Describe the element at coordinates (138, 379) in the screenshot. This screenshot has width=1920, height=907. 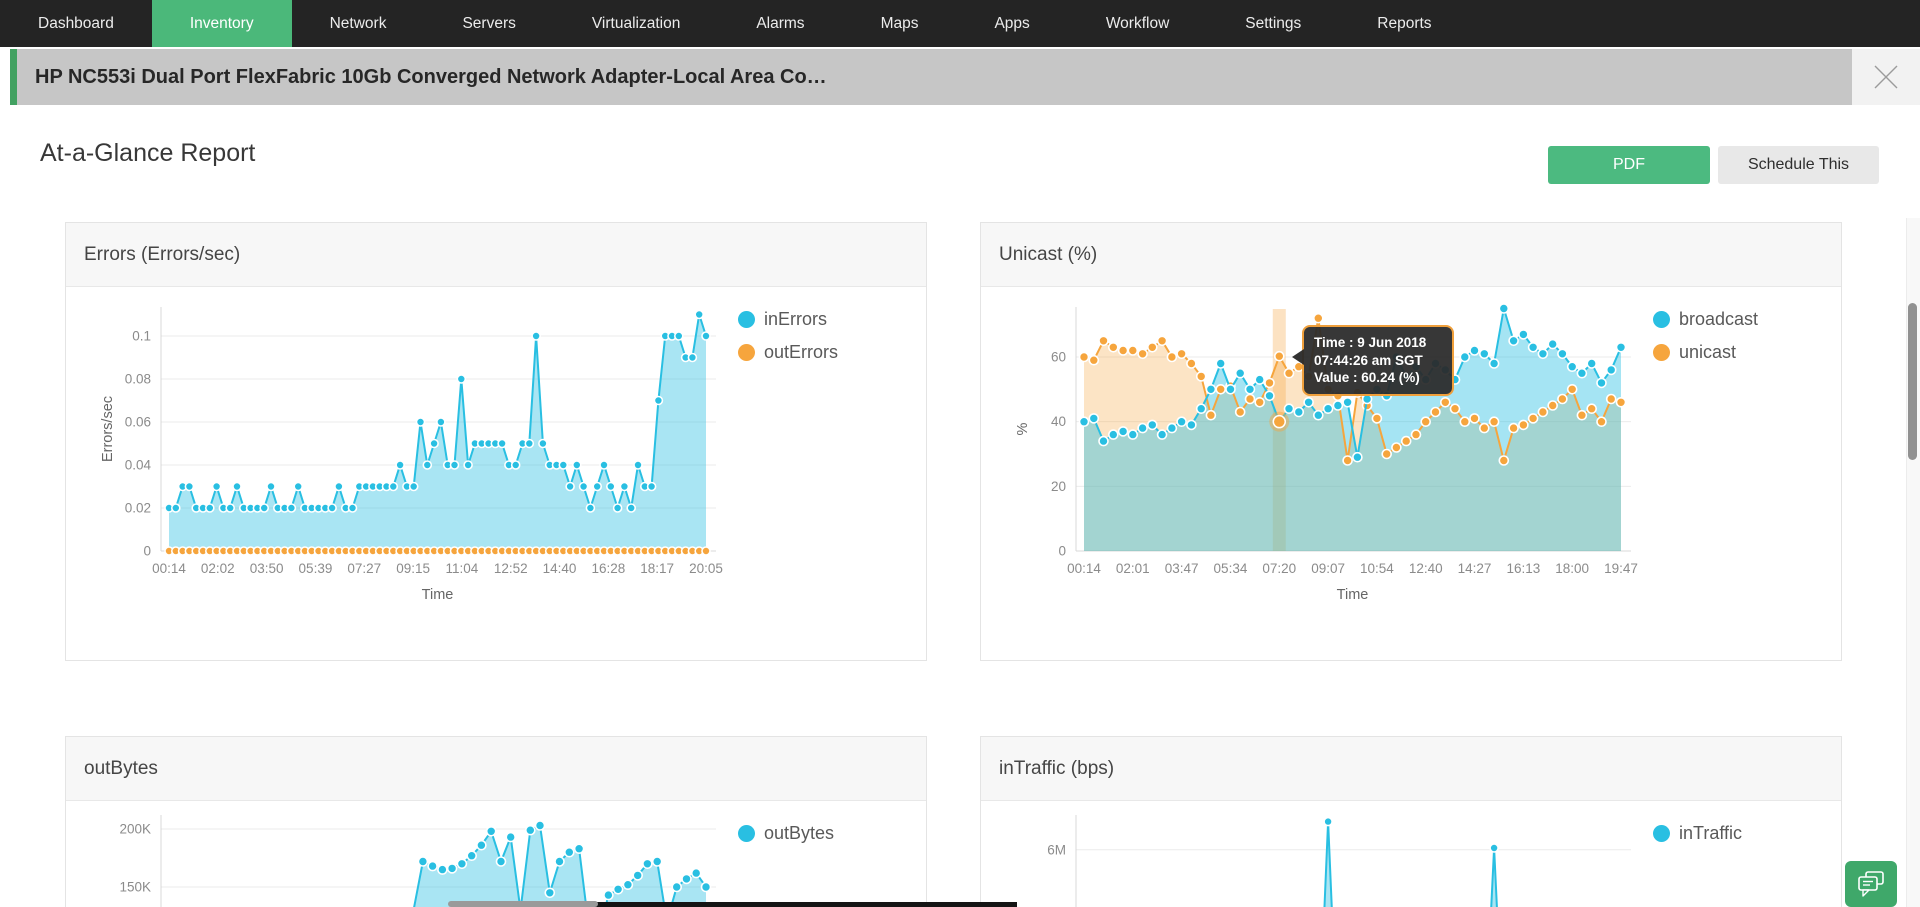
I see `svg-text: 0.08` at that location.